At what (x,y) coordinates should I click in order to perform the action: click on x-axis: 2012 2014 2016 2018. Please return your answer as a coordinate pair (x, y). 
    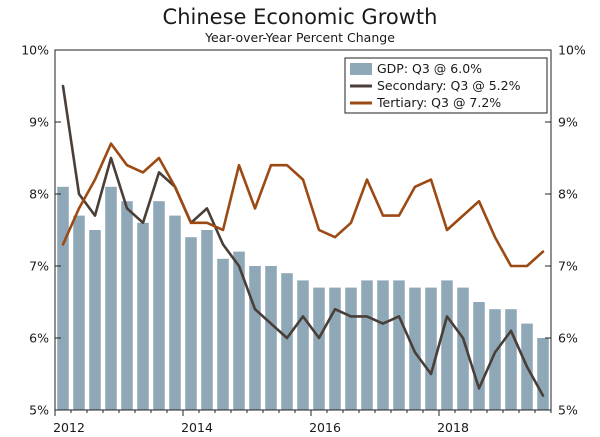
    Looking at the image, I should click on (302, 422).